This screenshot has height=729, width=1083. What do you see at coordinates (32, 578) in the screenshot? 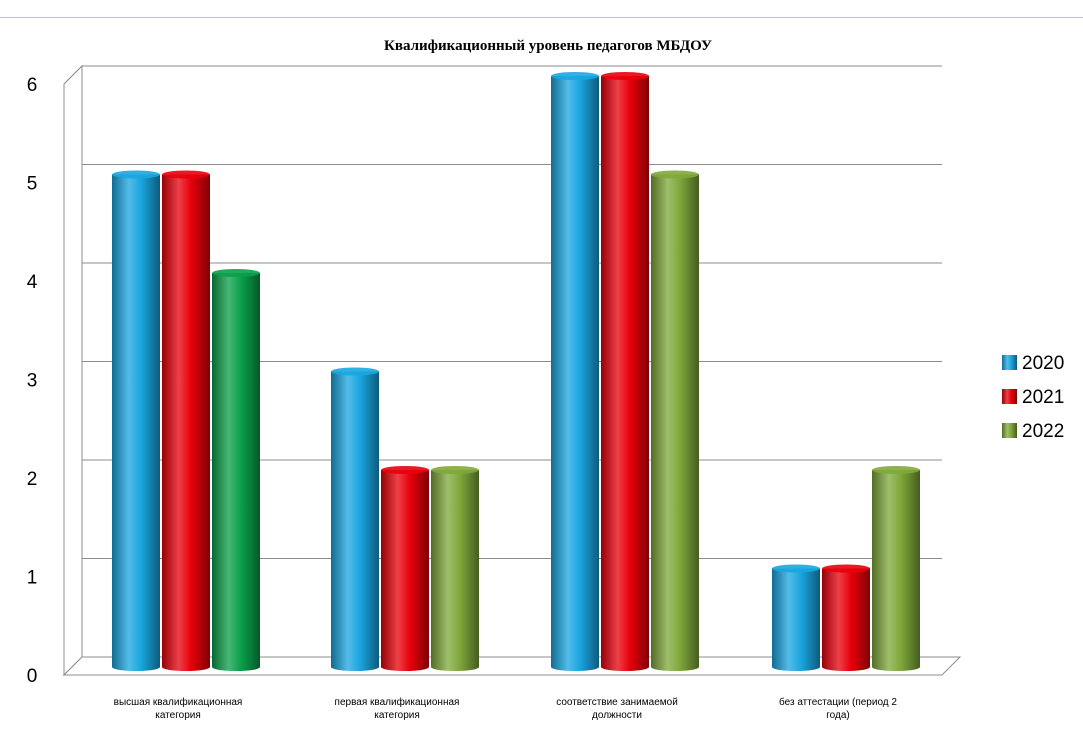
I see `y-tick-label: 1` at bounding box center [32, 578].